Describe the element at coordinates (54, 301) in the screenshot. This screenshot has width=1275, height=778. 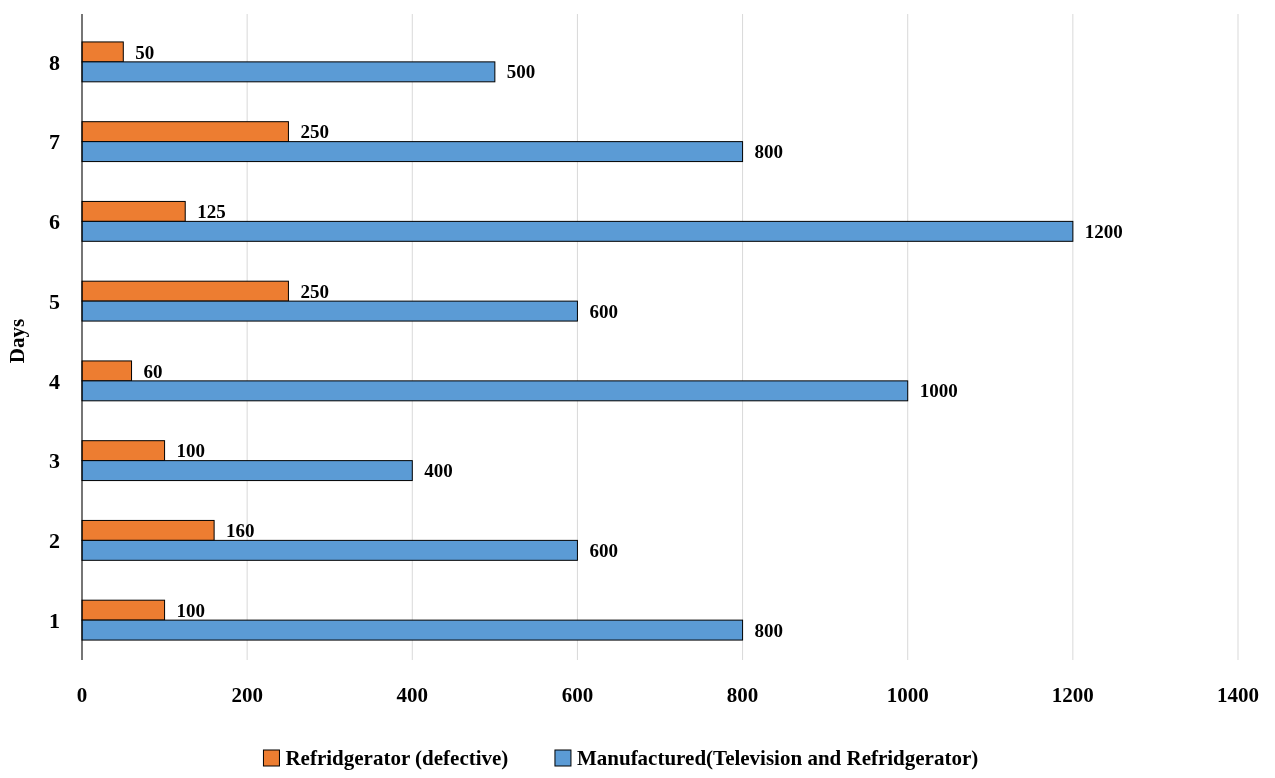
I see `y-tick-label: 5` at that location.